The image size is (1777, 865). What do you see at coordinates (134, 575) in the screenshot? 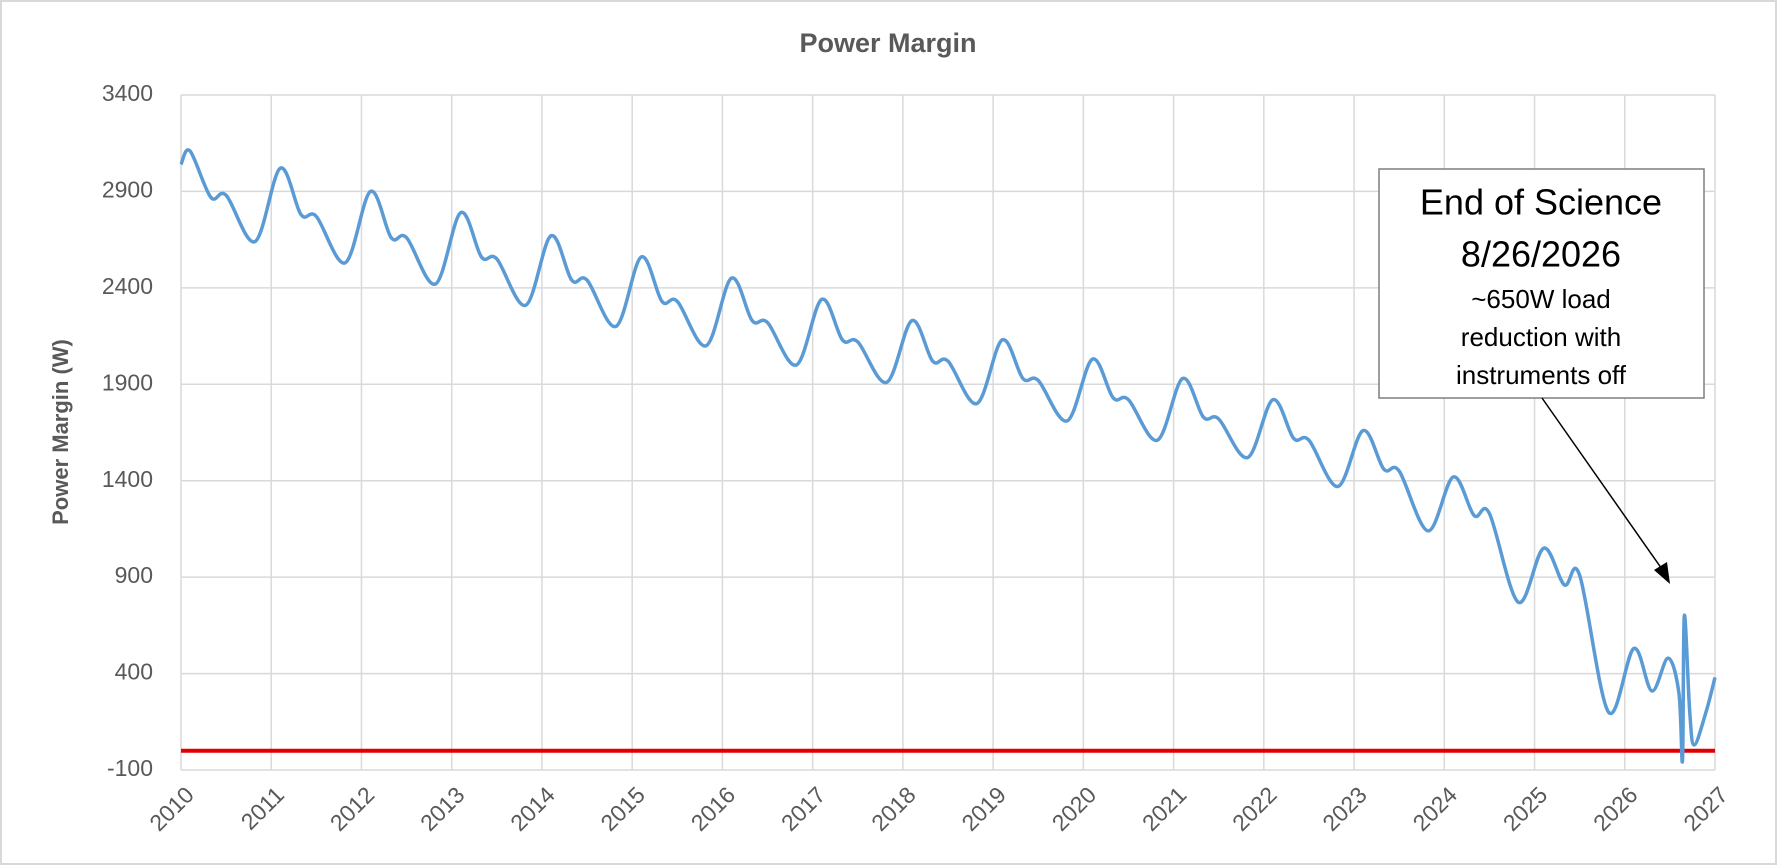
I see `y-tick-label: 900` at bounding box center [134, 575].